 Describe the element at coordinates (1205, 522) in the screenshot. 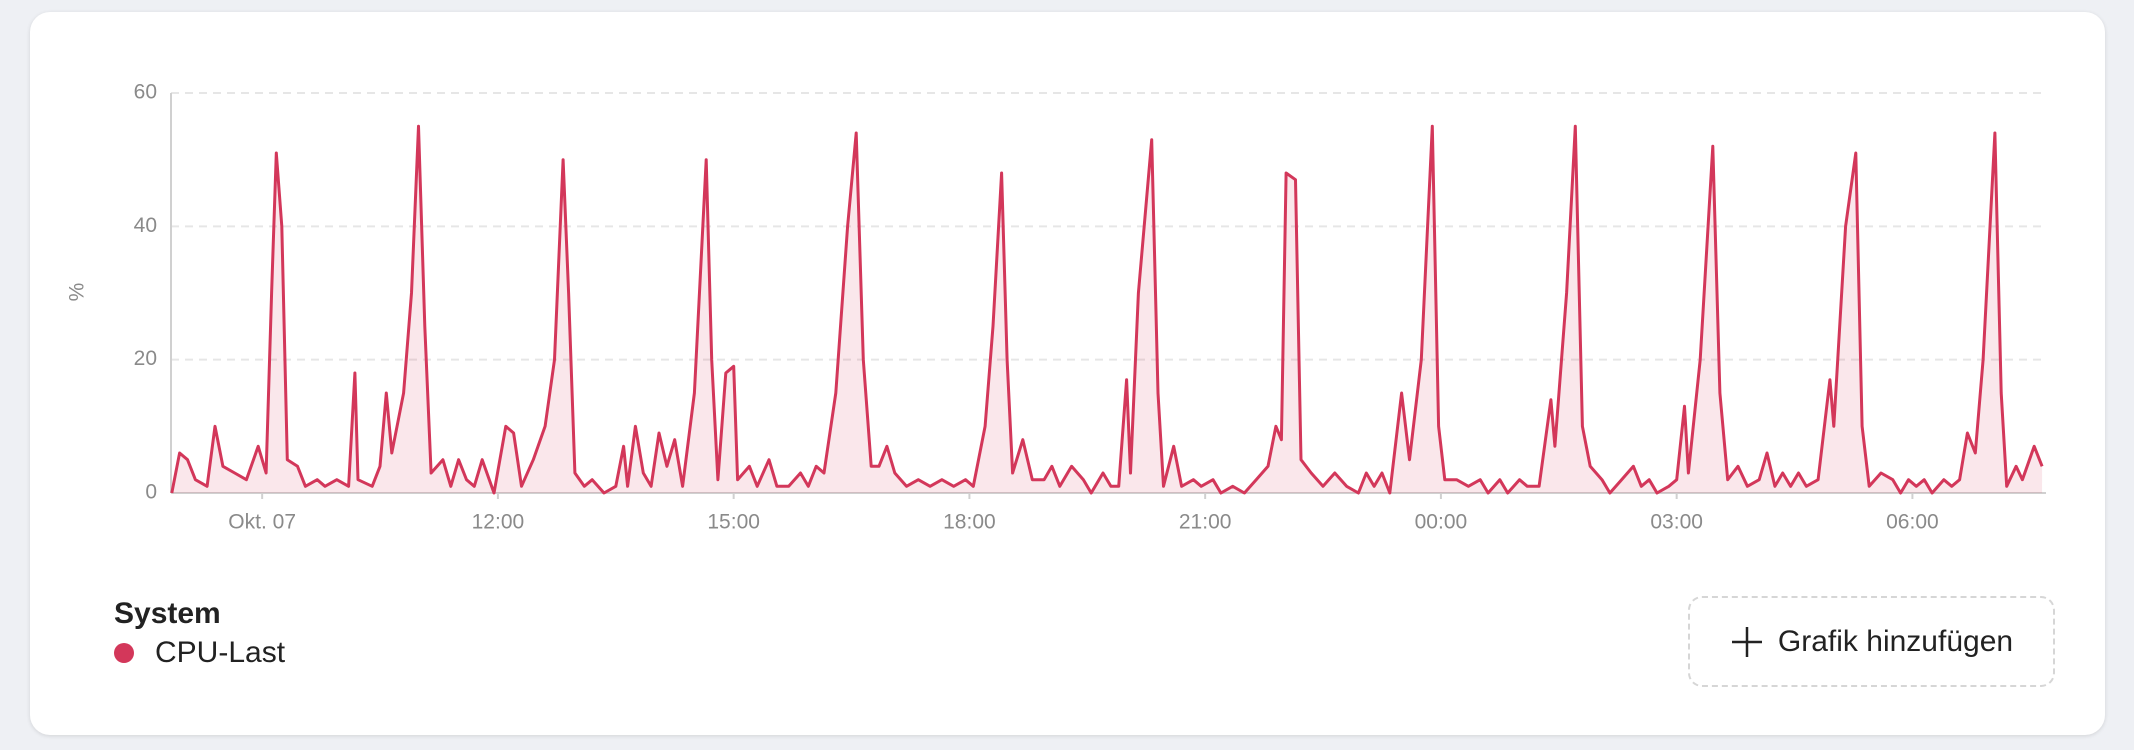

I see `x-tick-label: 21:00` at that location.